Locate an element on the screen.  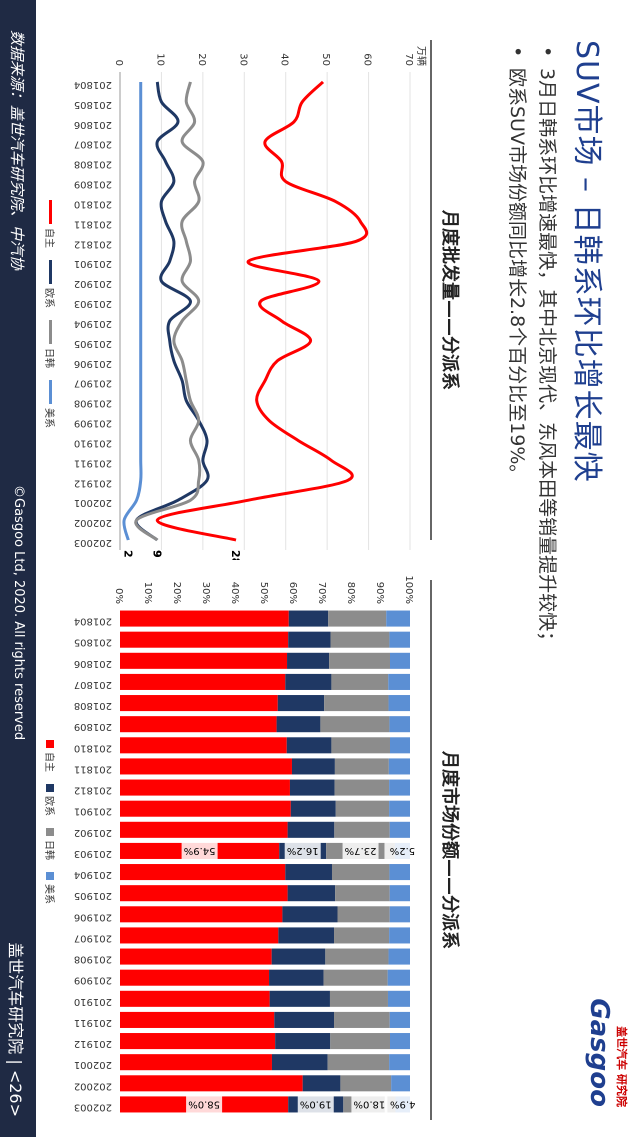
x-tick-label: 201808 is located at coordinates (93, 164).